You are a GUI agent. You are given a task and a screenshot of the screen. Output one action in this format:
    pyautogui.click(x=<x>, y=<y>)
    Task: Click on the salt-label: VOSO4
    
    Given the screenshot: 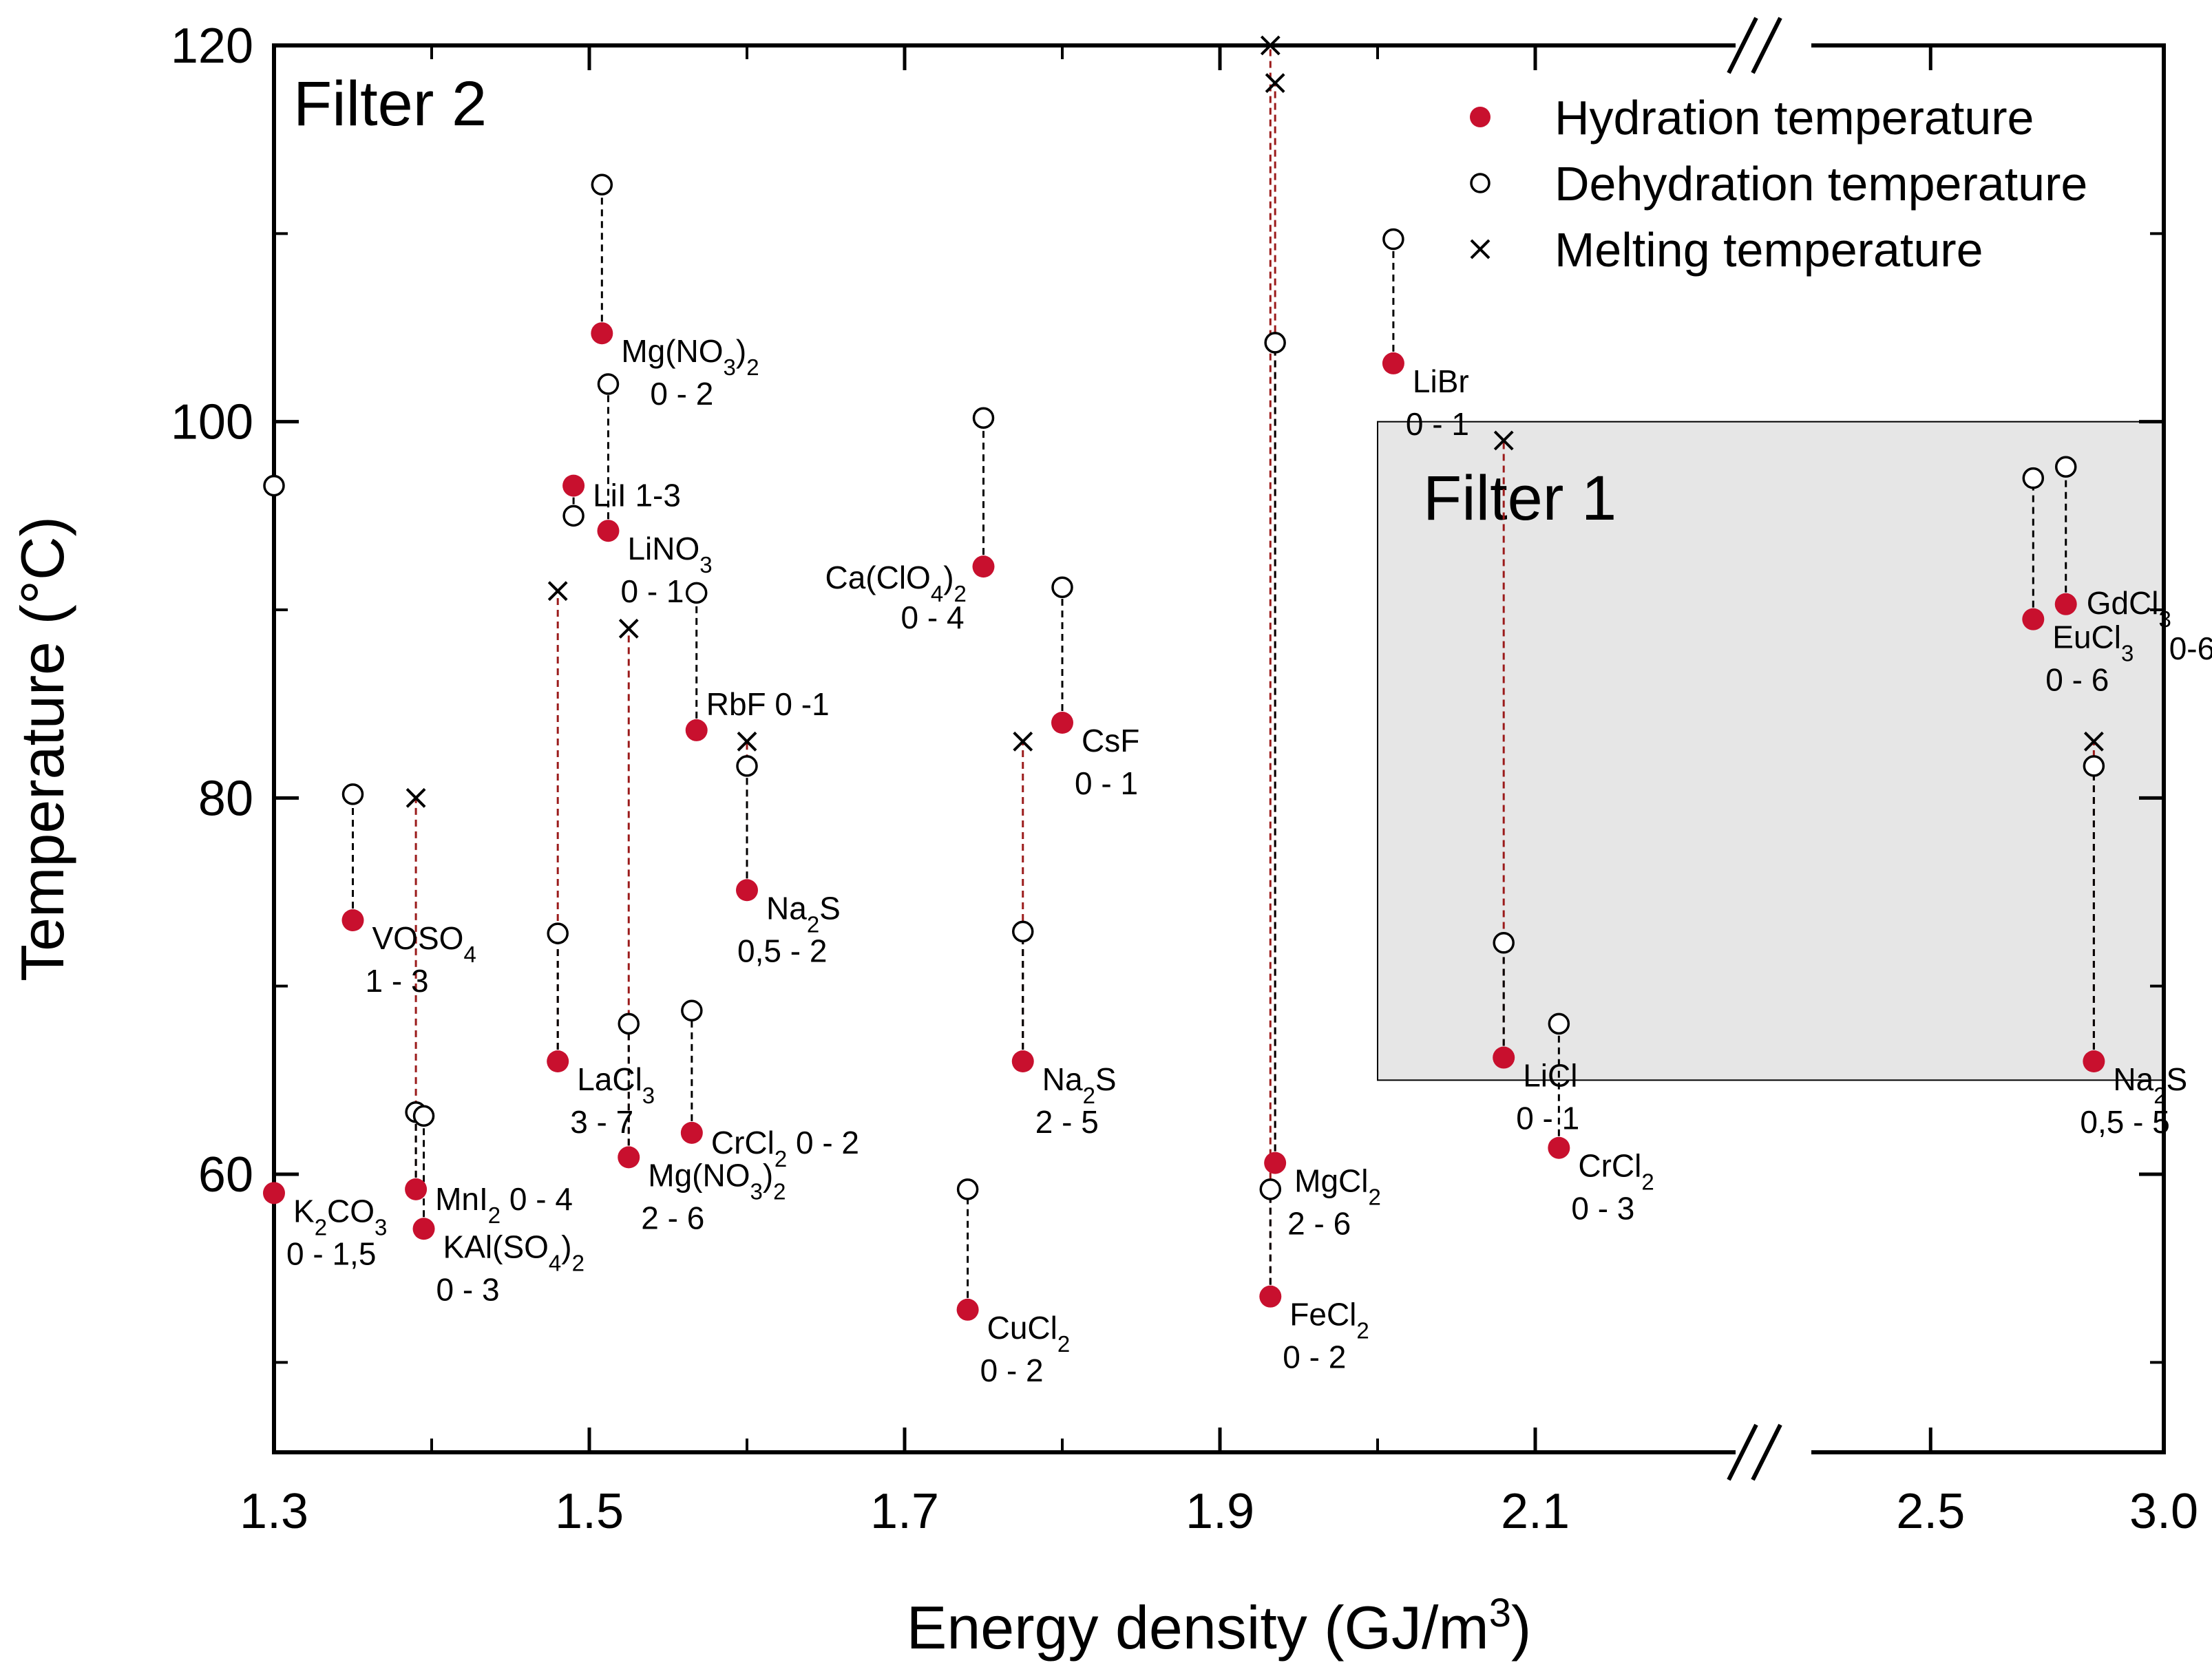 What is the action you would take?
    pyautogui.click(x=424, y=944)
    